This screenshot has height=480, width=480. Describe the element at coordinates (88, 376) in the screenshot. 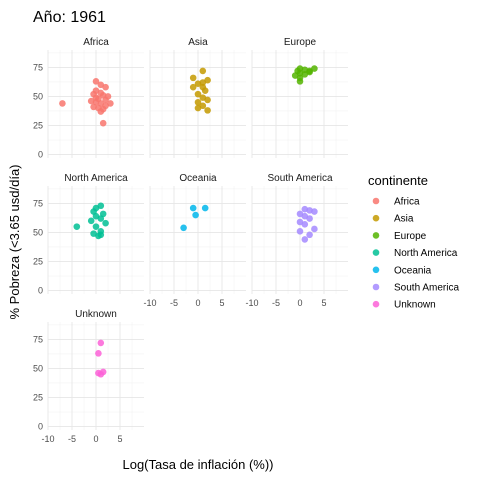

I see `facet-panel-unknown: Unknown 0 25 50 75 -10 -5 0 5` at that location.